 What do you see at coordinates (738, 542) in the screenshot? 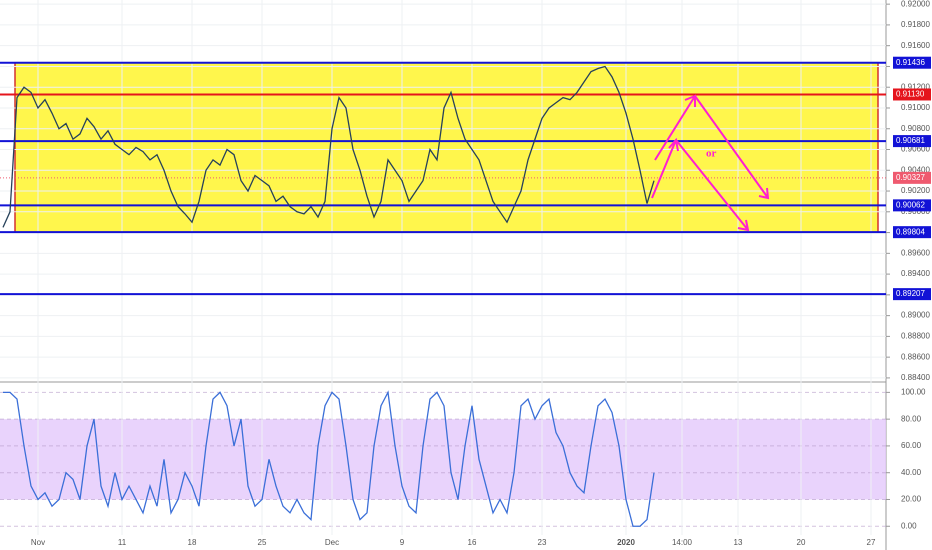
I see `x-tick-label: 13` at bounding box center [738, 542].